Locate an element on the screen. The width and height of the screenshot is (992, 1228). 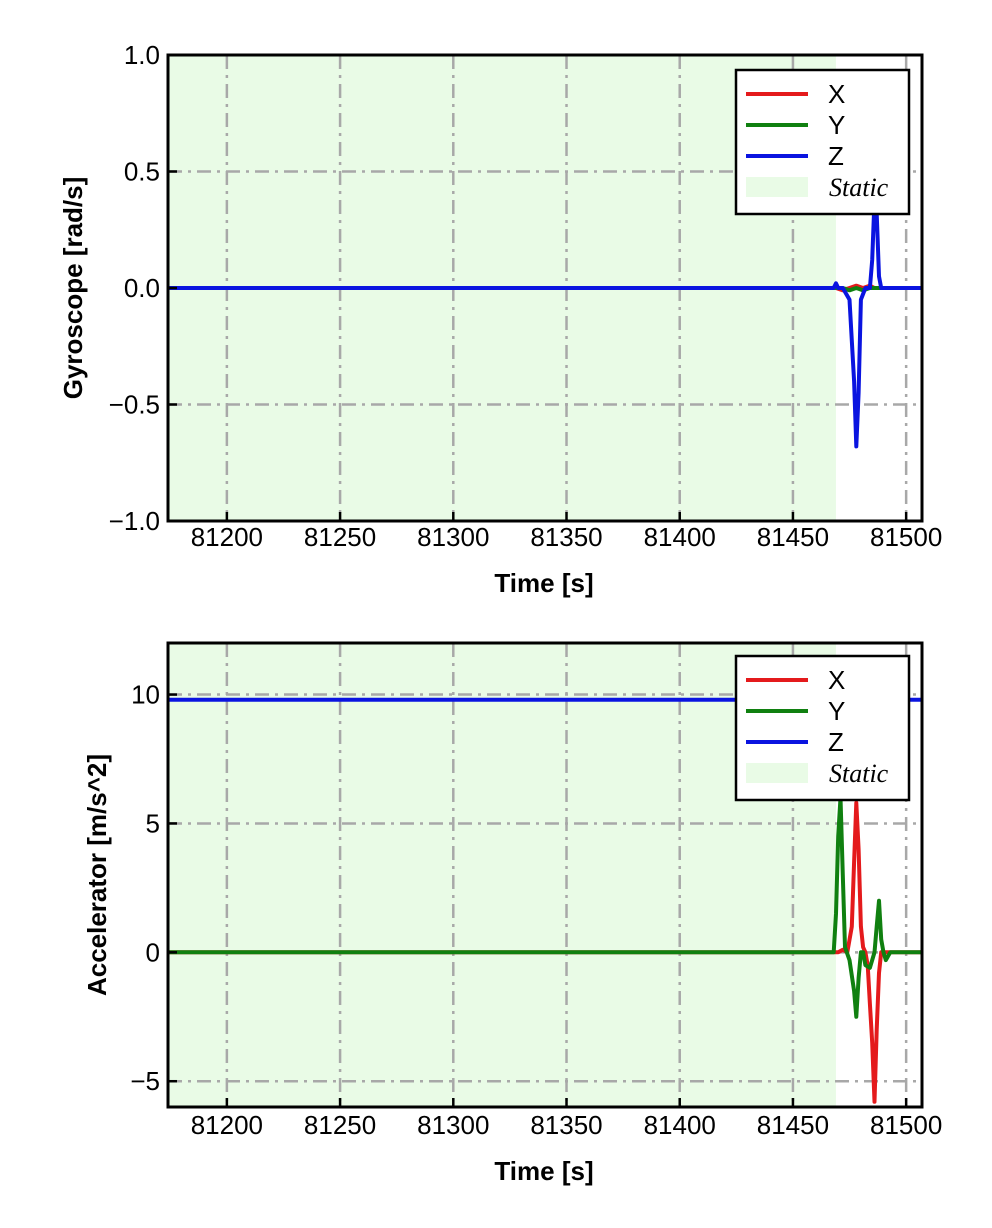
y-tick-label: 0.5 is located at coordinates (142, 172).